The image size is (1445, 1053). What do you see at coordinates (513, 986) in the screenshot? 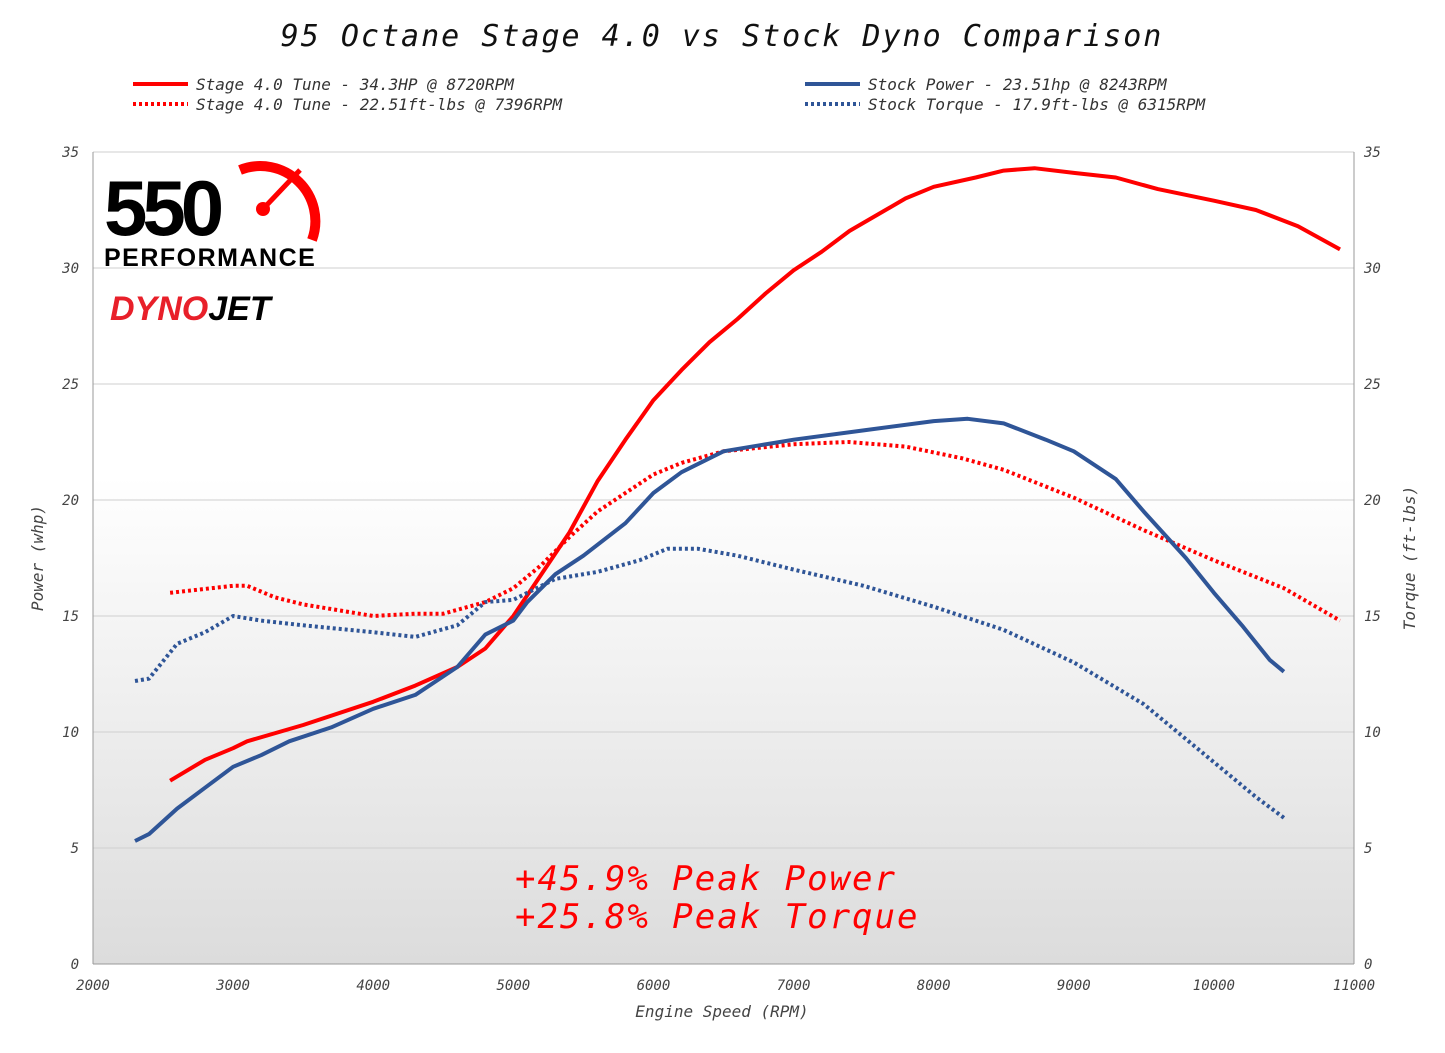
I see `x-tick-label: 5000` at bounding box center [513, 986].